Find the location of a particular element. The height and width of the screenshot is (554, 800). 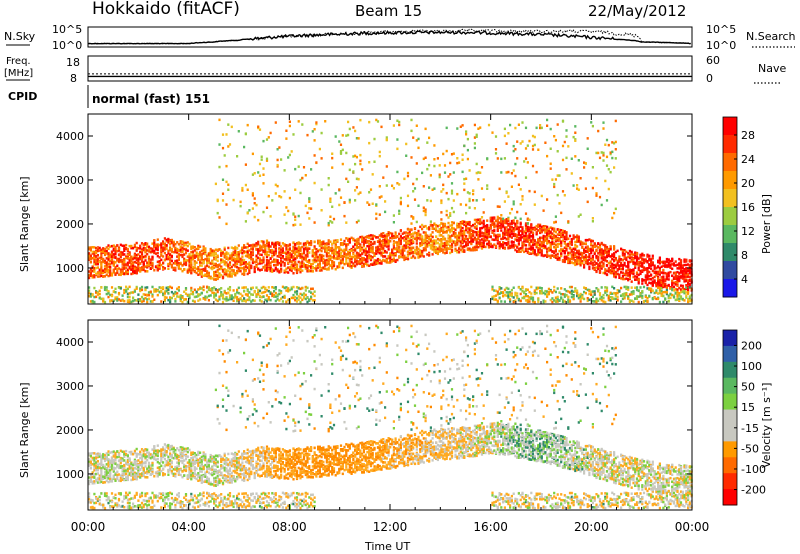

freq-label: Freq. is located at coordinates (18, 61).